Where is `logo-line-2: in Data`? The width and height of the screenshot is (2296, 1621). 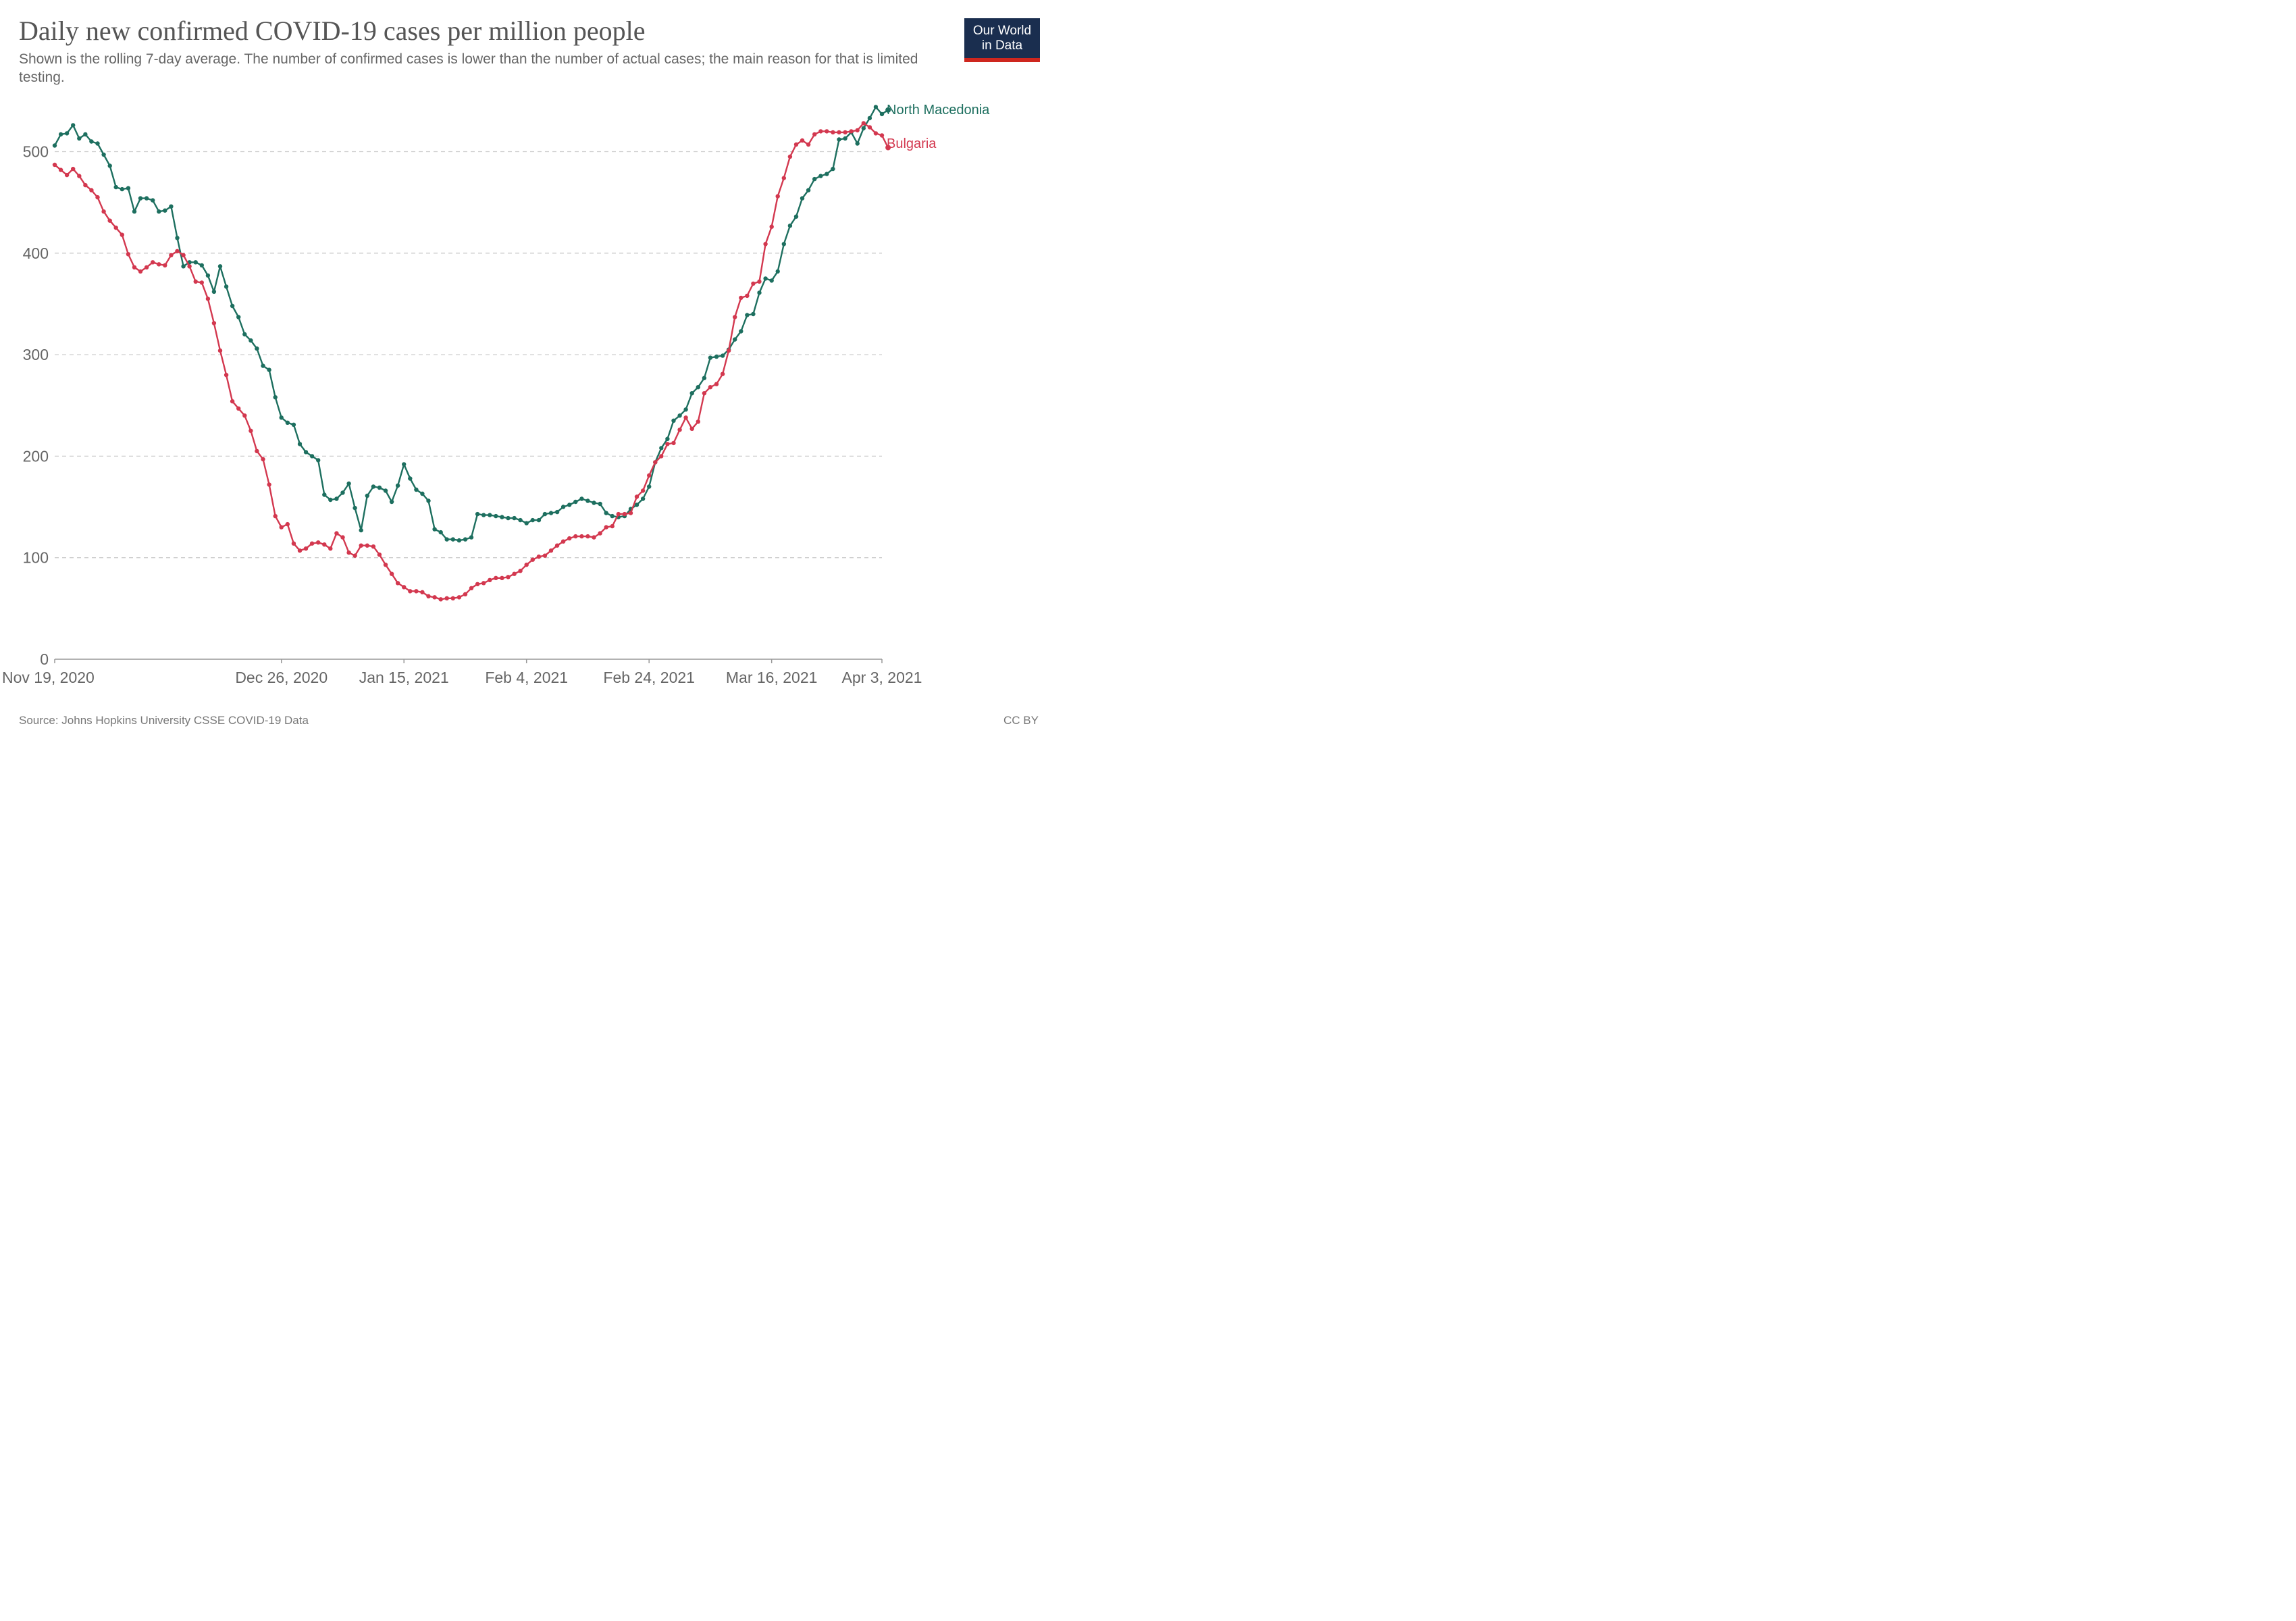
logo-line-2: in Data is located at coordinates (1002, 45).